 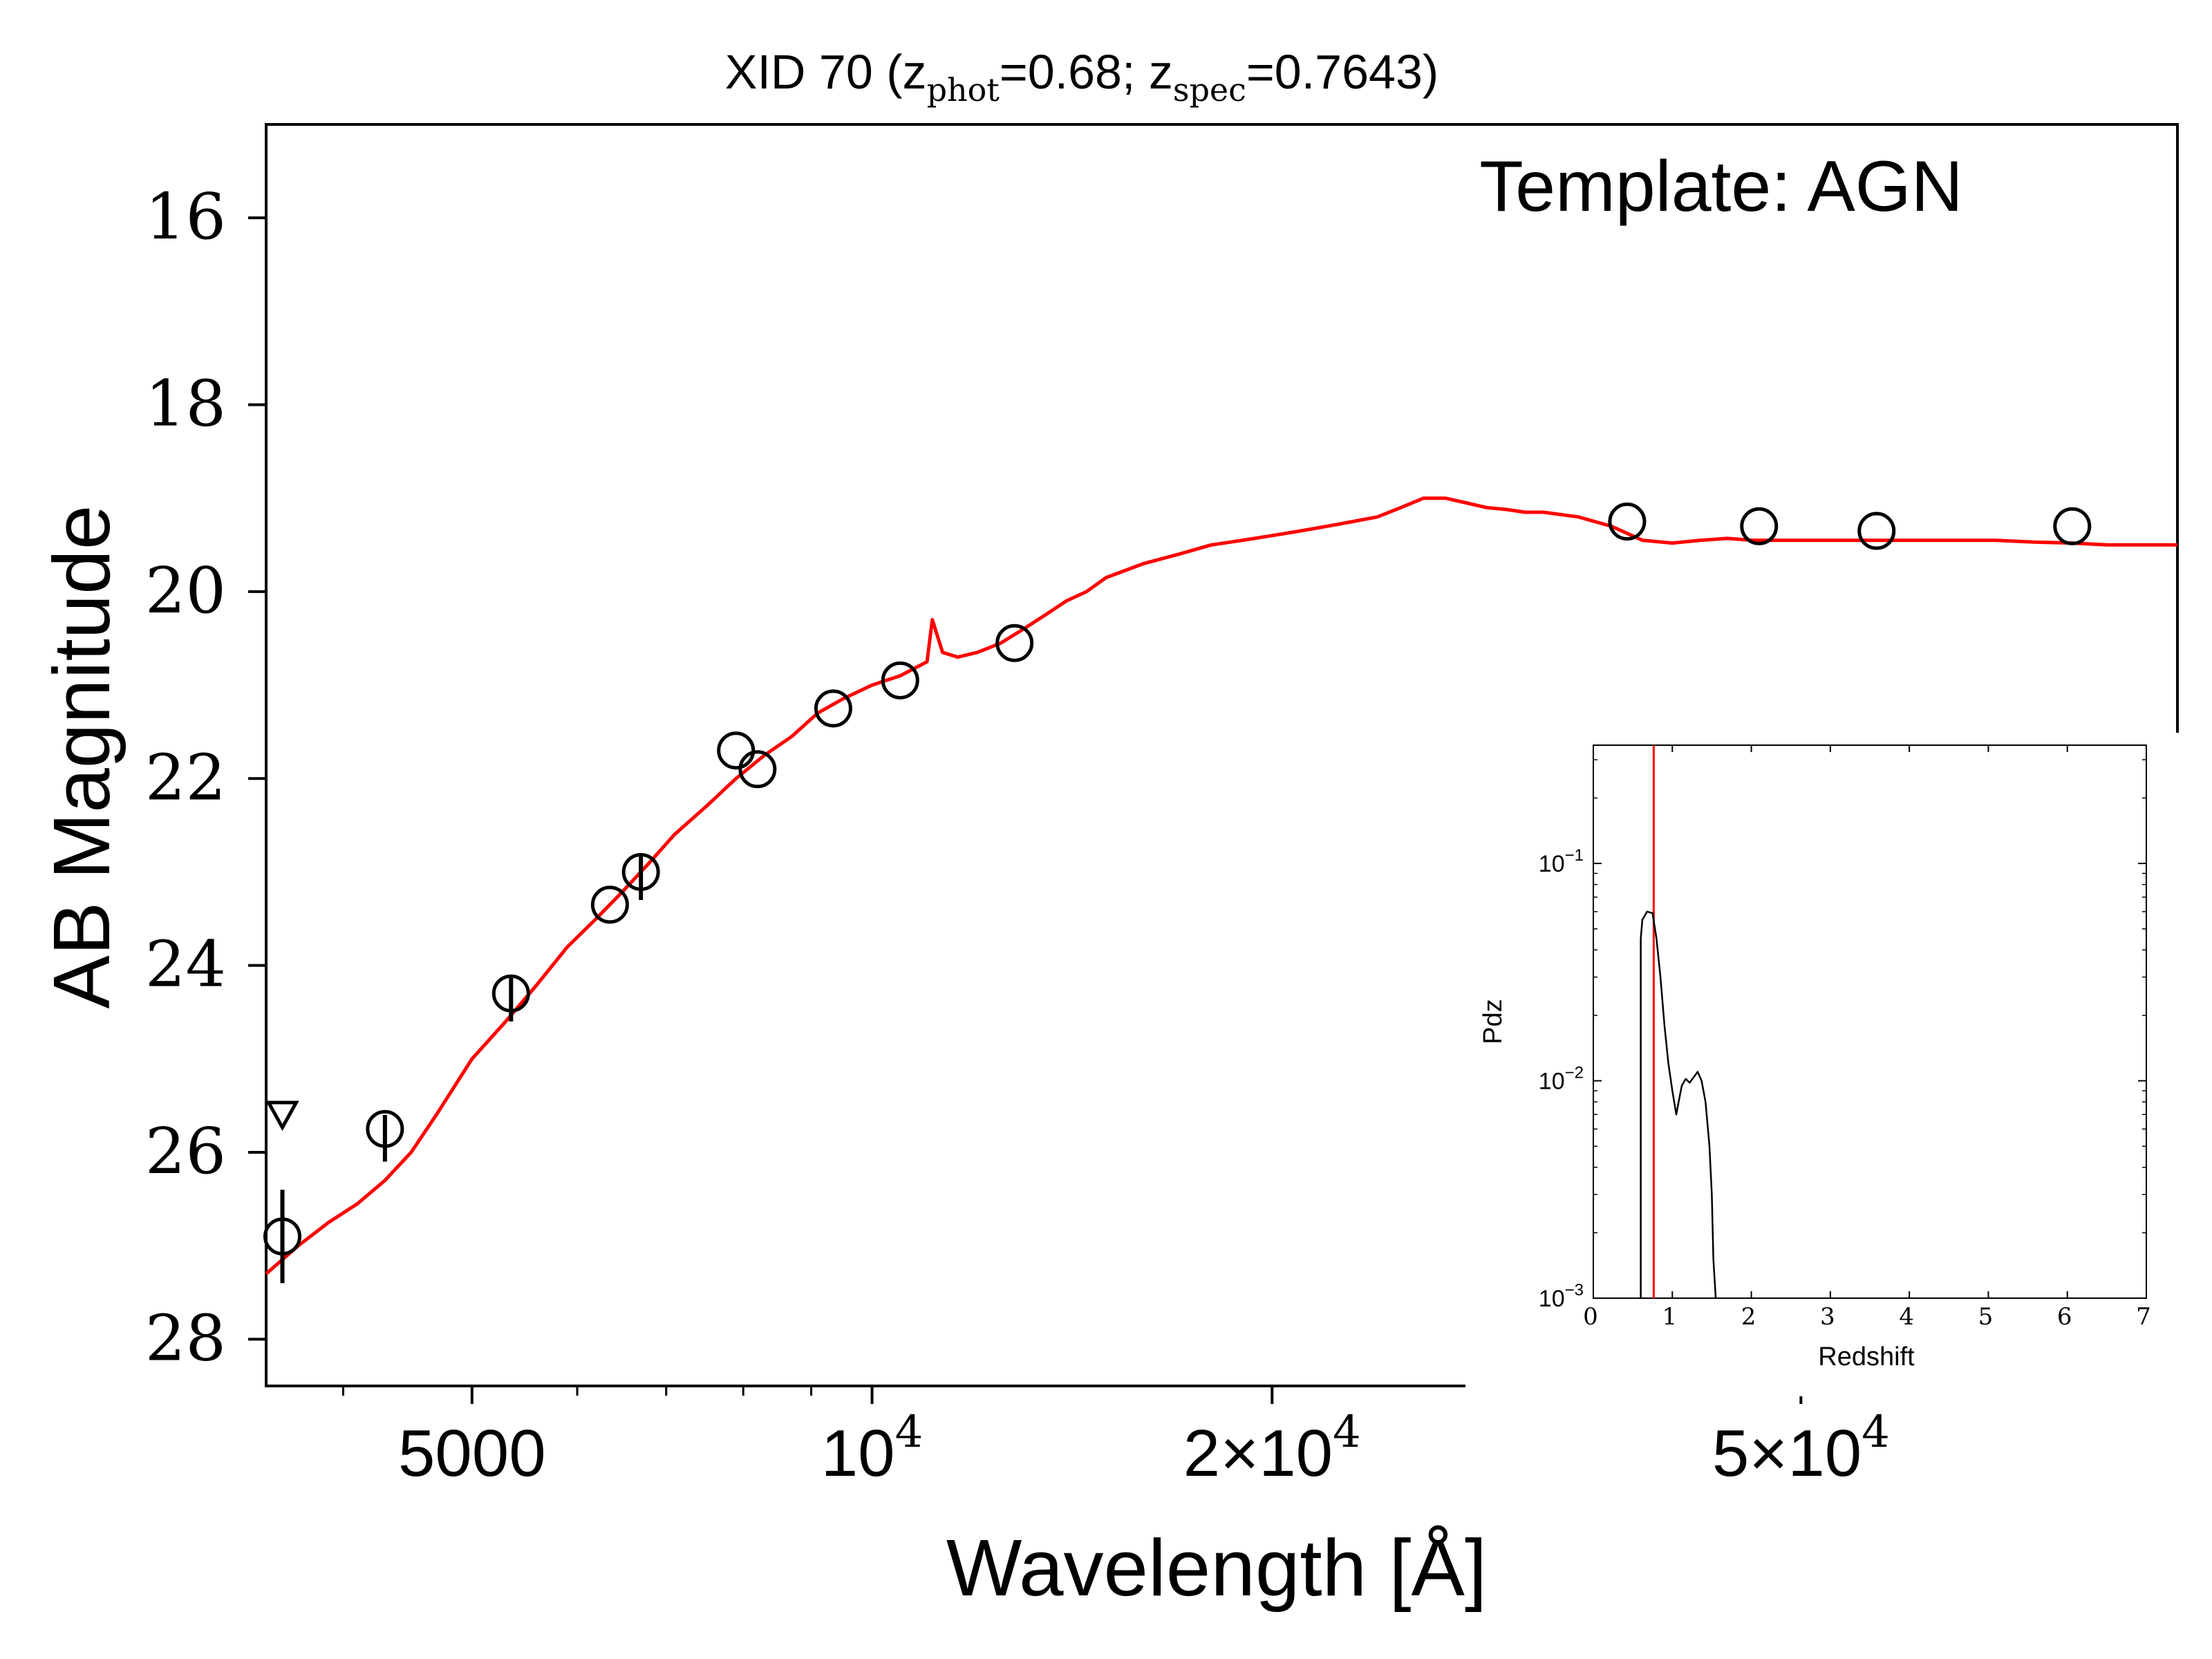 I want to click on inset-x-tick-label: 7, so click(x=2143, y=1317).